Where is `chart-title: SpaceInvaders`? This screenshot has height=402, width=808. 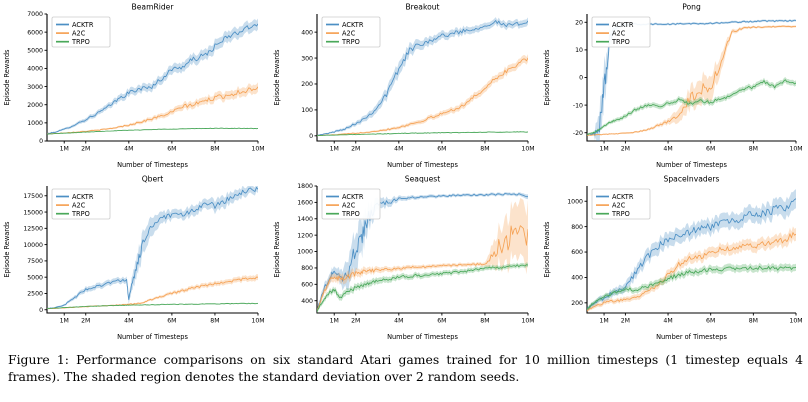 chart-title: SpaceInvaders is located at coordinates (692, 179).